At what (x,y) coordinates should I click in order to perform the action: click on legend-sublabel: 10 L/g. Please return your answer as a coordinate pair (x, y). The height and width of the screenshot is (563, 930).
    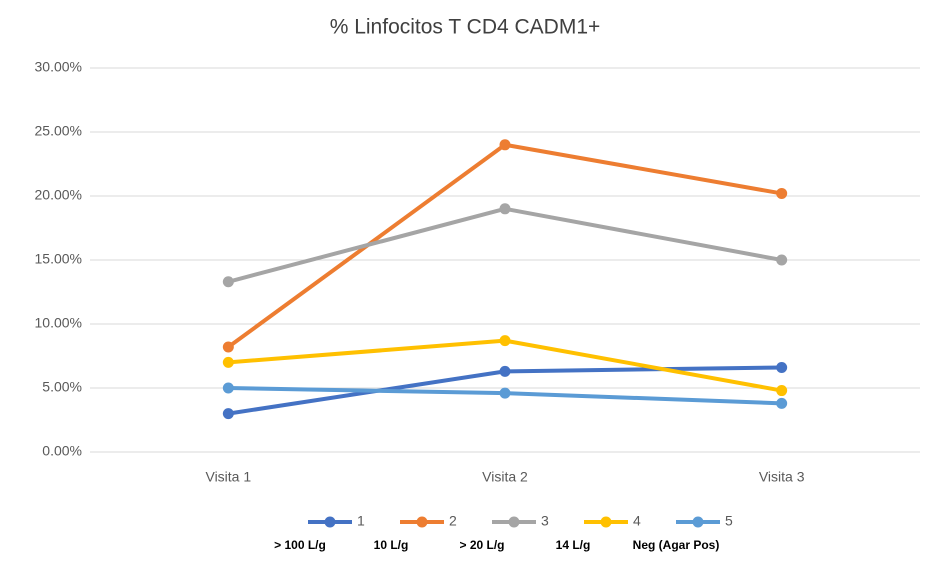
    Looking at the image, I should click on (391, 545).